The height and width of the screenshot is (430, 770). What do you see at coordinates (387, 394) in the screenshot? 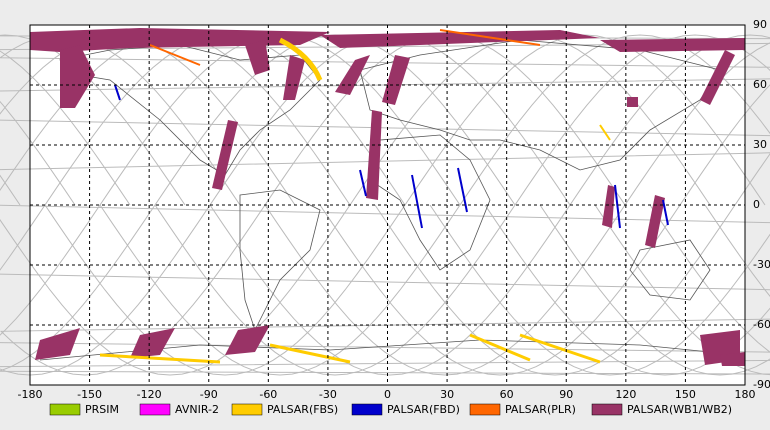
I see `x-tick-label: 0` at bounding box center [387, 394].